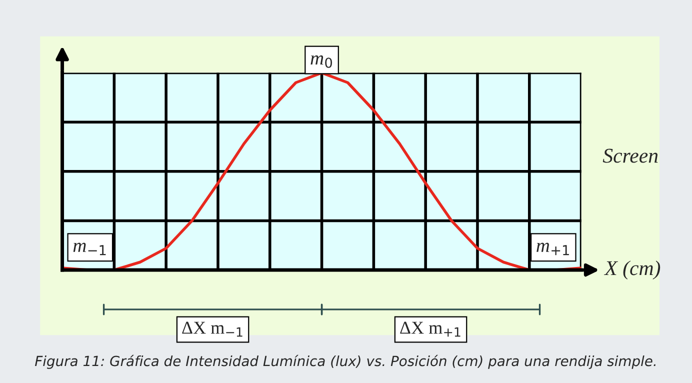 The height and width of the screenshot is (383, 692). I want to click on x-axis-title: X (cm), so click(632, 270).